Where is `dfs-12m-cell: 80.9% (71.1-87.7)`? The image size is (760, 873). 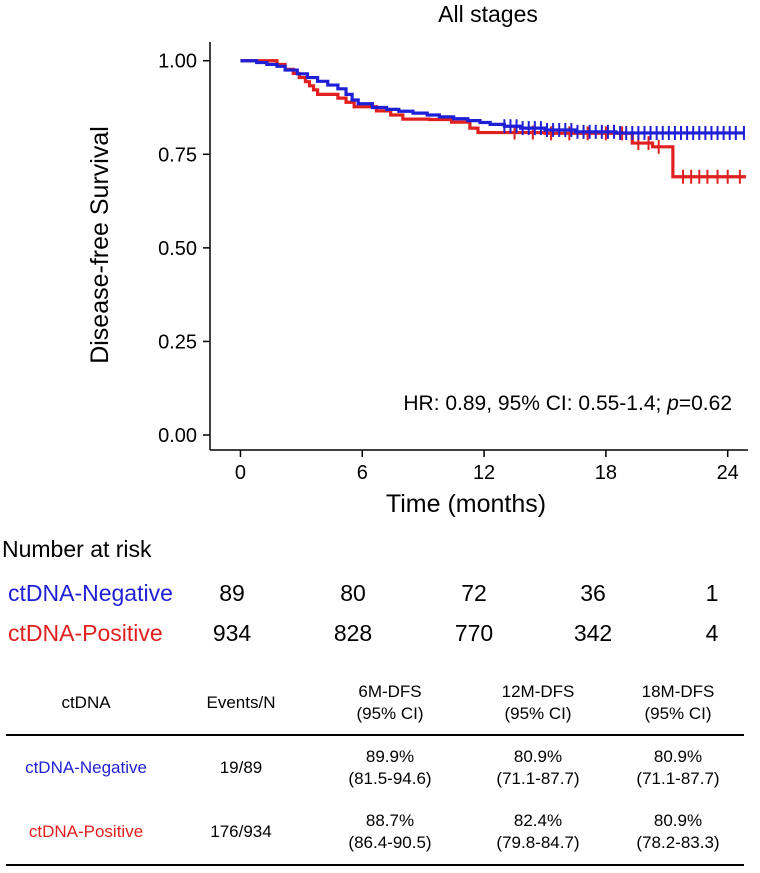
dfs-12m-cell: 80.9% (71.1-87.7) is located at coordinates (538, 767).